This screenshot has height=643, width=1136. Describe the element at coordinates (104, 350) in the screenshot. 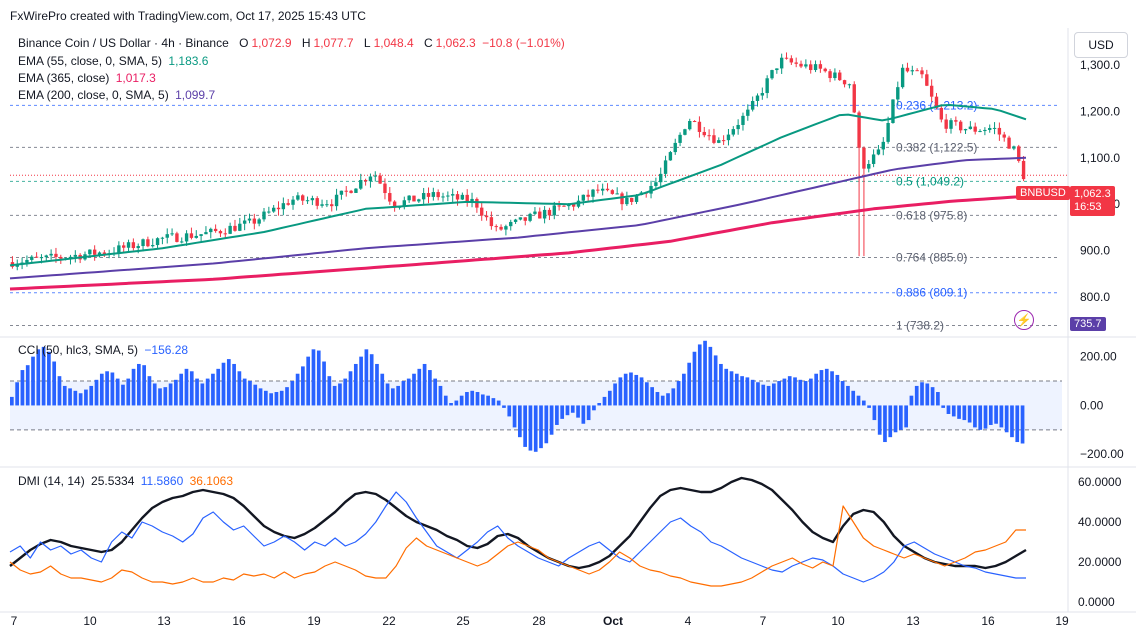

I see `cci-legend: CCI (50, hlc3, SMA, 5) −156.28` at that location.